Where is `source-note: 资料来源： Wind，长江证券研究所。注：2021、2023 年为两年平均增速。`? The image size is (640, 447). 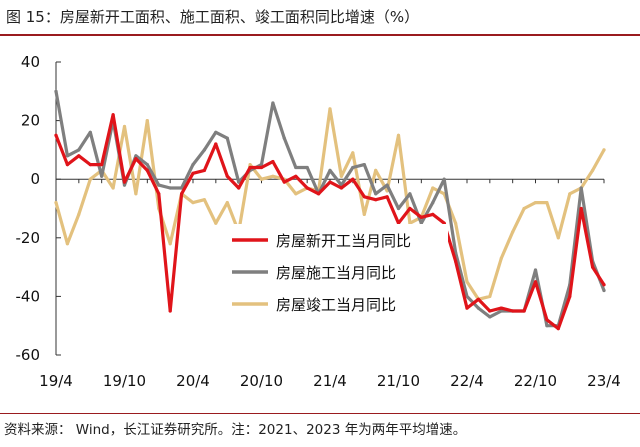 source-note: 资料来源： Wind，长江证券研究所。注：2021、2023 年为两年平均增速。 is located at coordinates (235, 430).